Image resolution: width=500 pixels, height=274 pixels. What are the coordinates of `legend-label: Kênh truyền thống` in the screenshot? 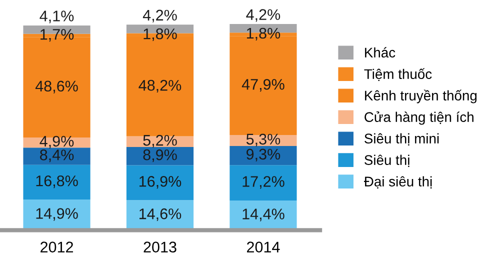 It's located at (421, 97).